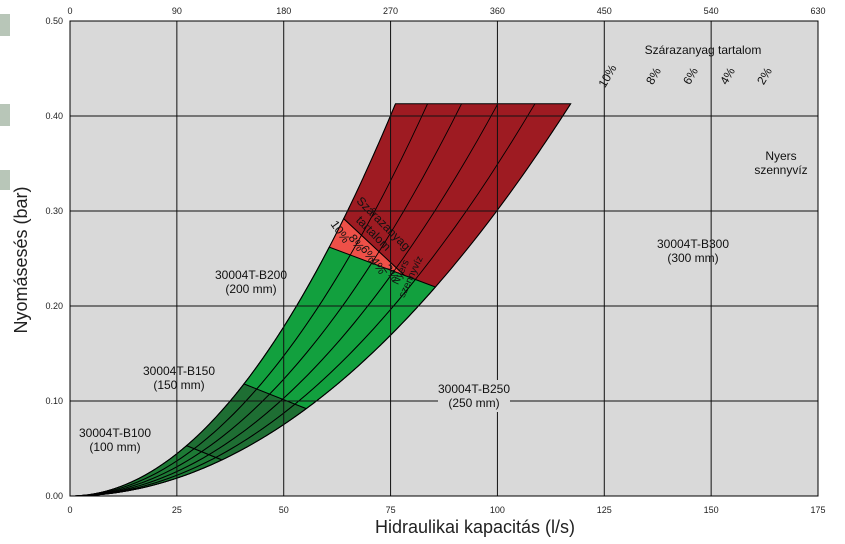 This screenshot has height=544, width=845. Describe the element at coordinates (177, 11) in the screenshot. I see `x2-tick-label: 90` at that location.